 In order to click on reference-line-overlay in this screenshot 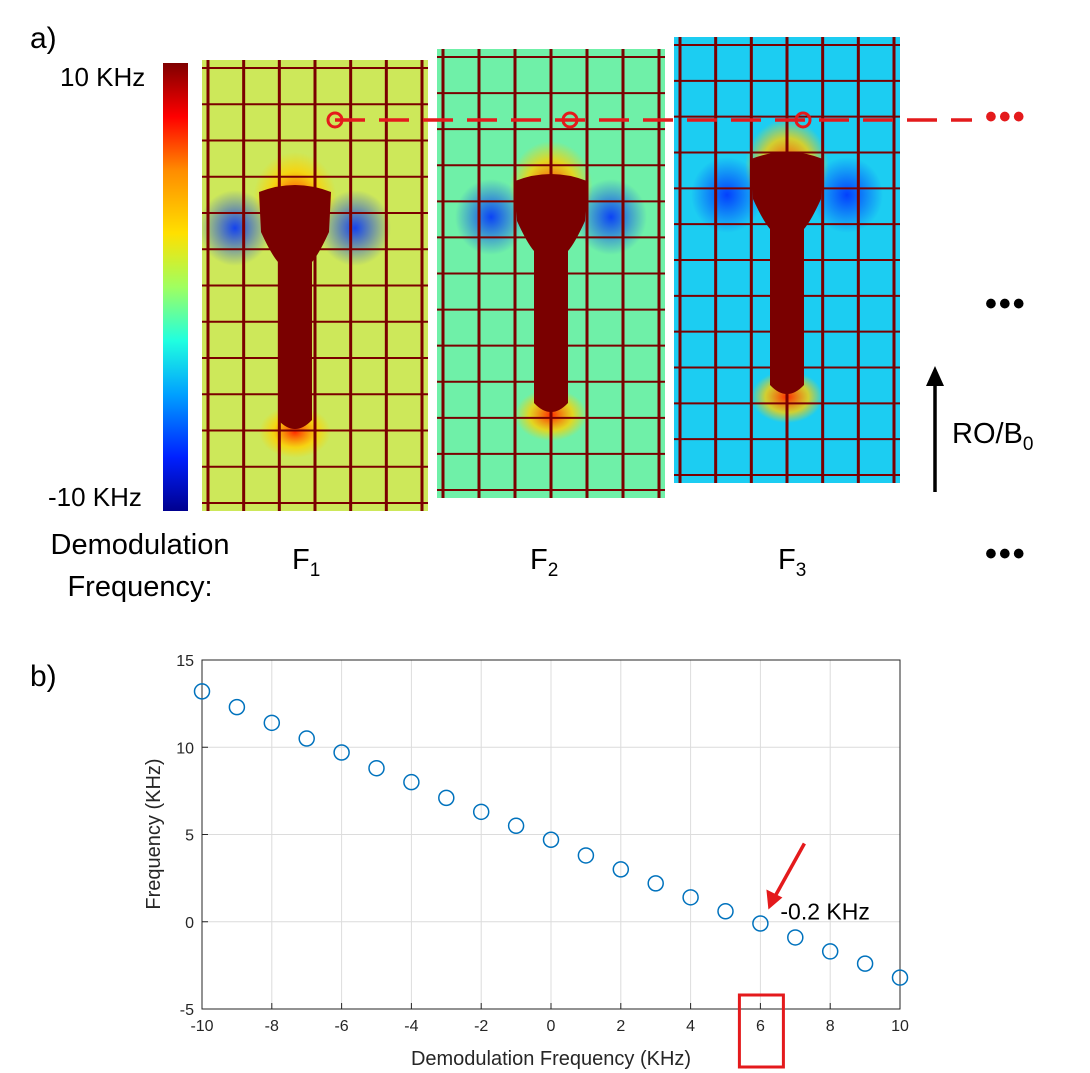, I will do `click(649, 120)`.